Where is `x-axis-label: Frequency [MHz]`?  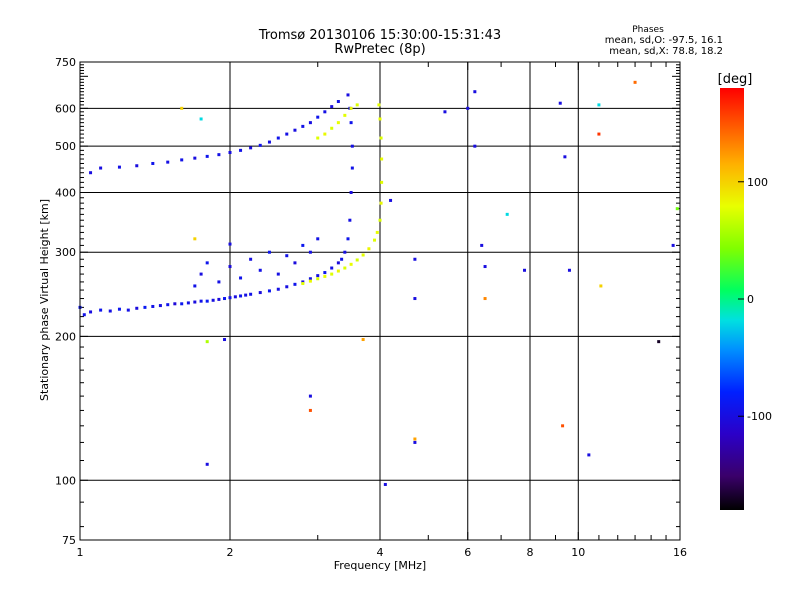 x-axis-label: Frequency [MHz] is located at coordinates (380, 565).